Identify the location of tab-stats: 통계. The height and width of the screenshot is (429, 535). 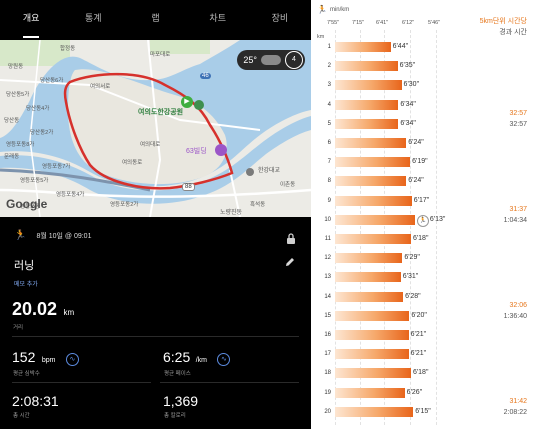
(93, 18).